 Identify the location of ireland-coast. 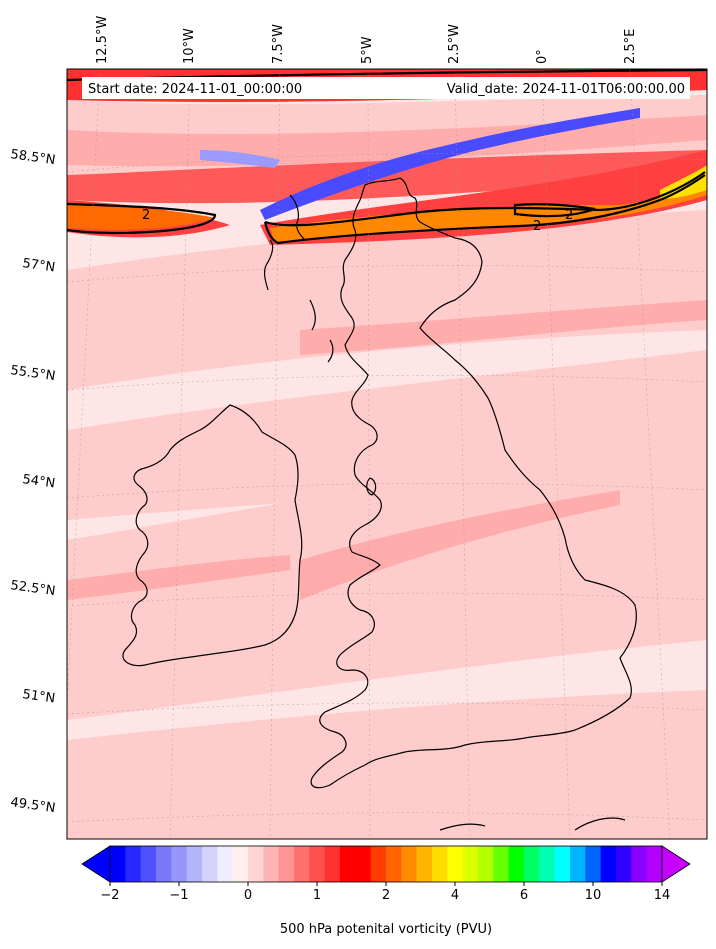
(212, 535).